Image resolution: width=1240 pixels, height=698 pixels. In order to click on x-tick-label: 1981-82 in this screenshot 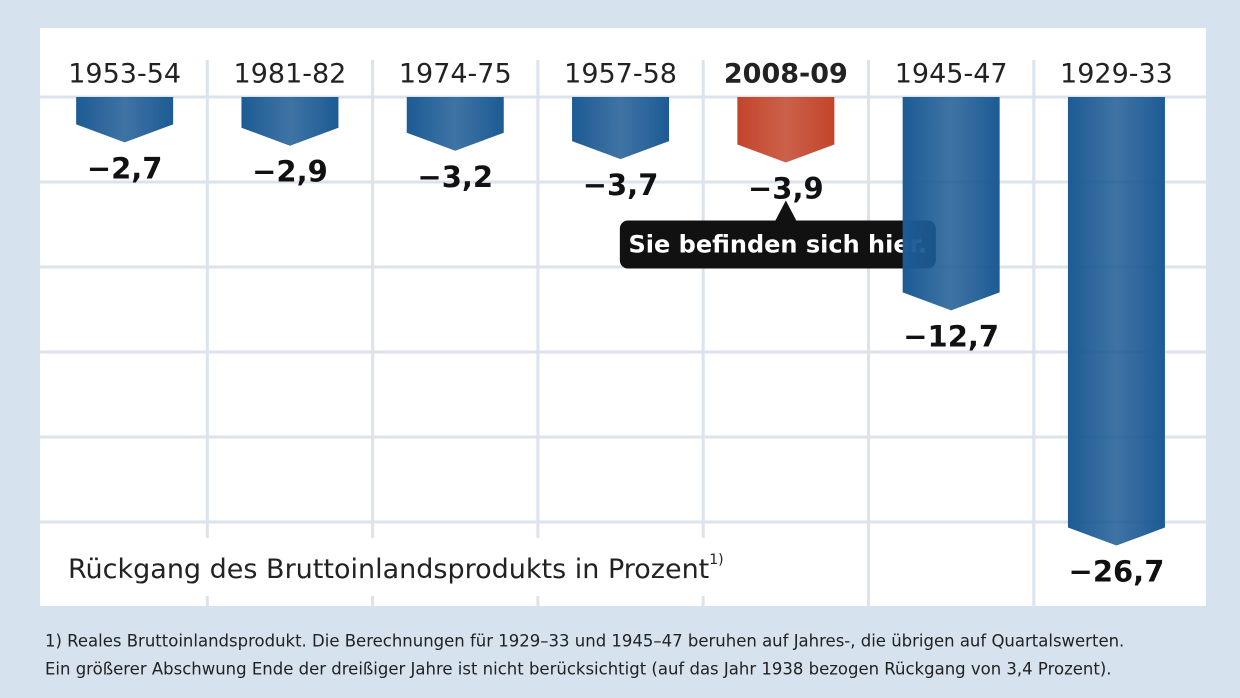, I will do `click(290, 74)`.